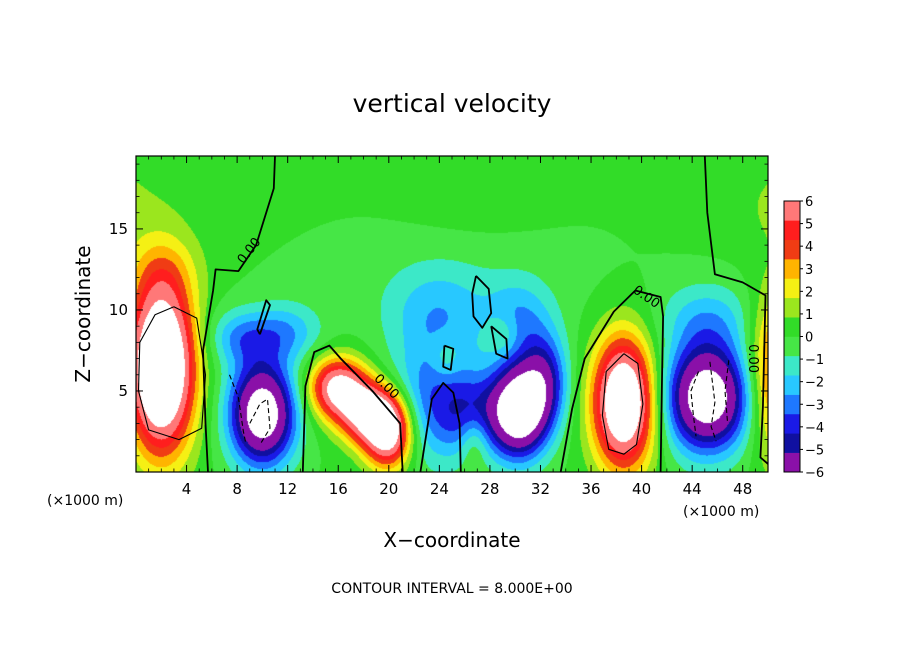 The height and width of the screenshot is (654, 904). What do you see at coordinates (451, 589) in the screenshot?
I see `contour-interval-note: CONTOUR INTERVAL = 8.000E+00` at bounding box center [451, 589].